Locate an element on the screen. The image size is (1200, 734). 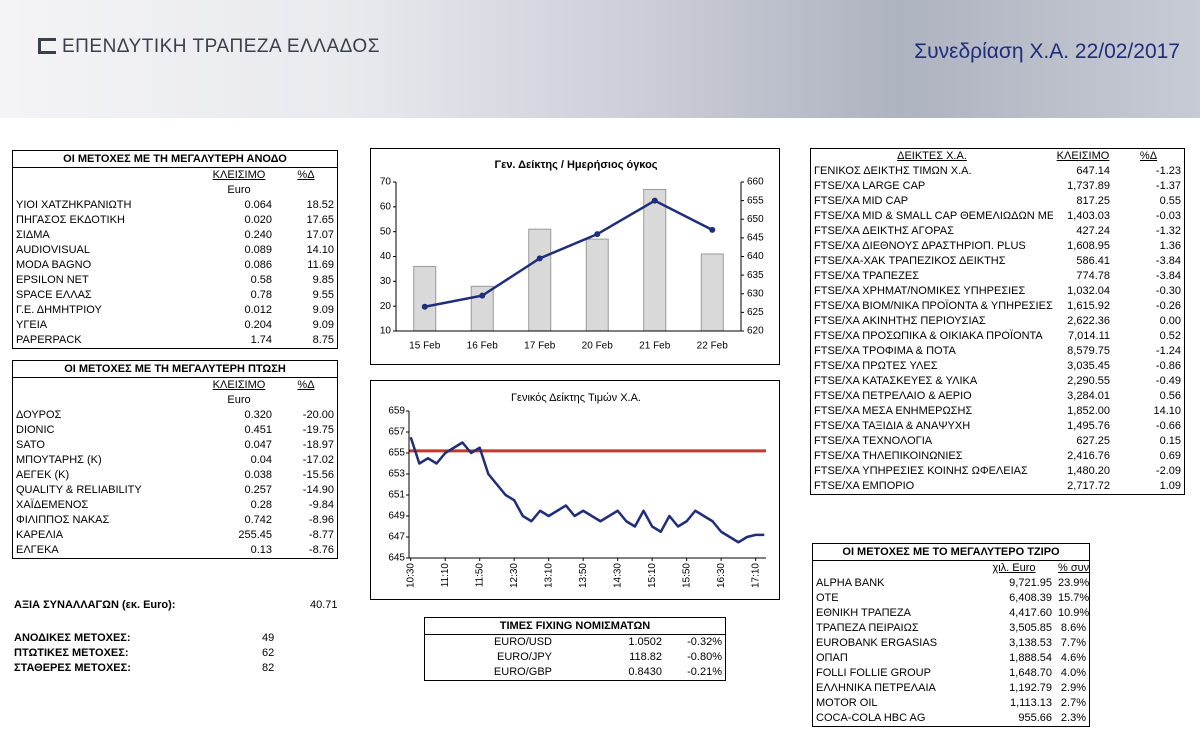
x-tick-label: 22 Feb is located at coordinates (713, 346).